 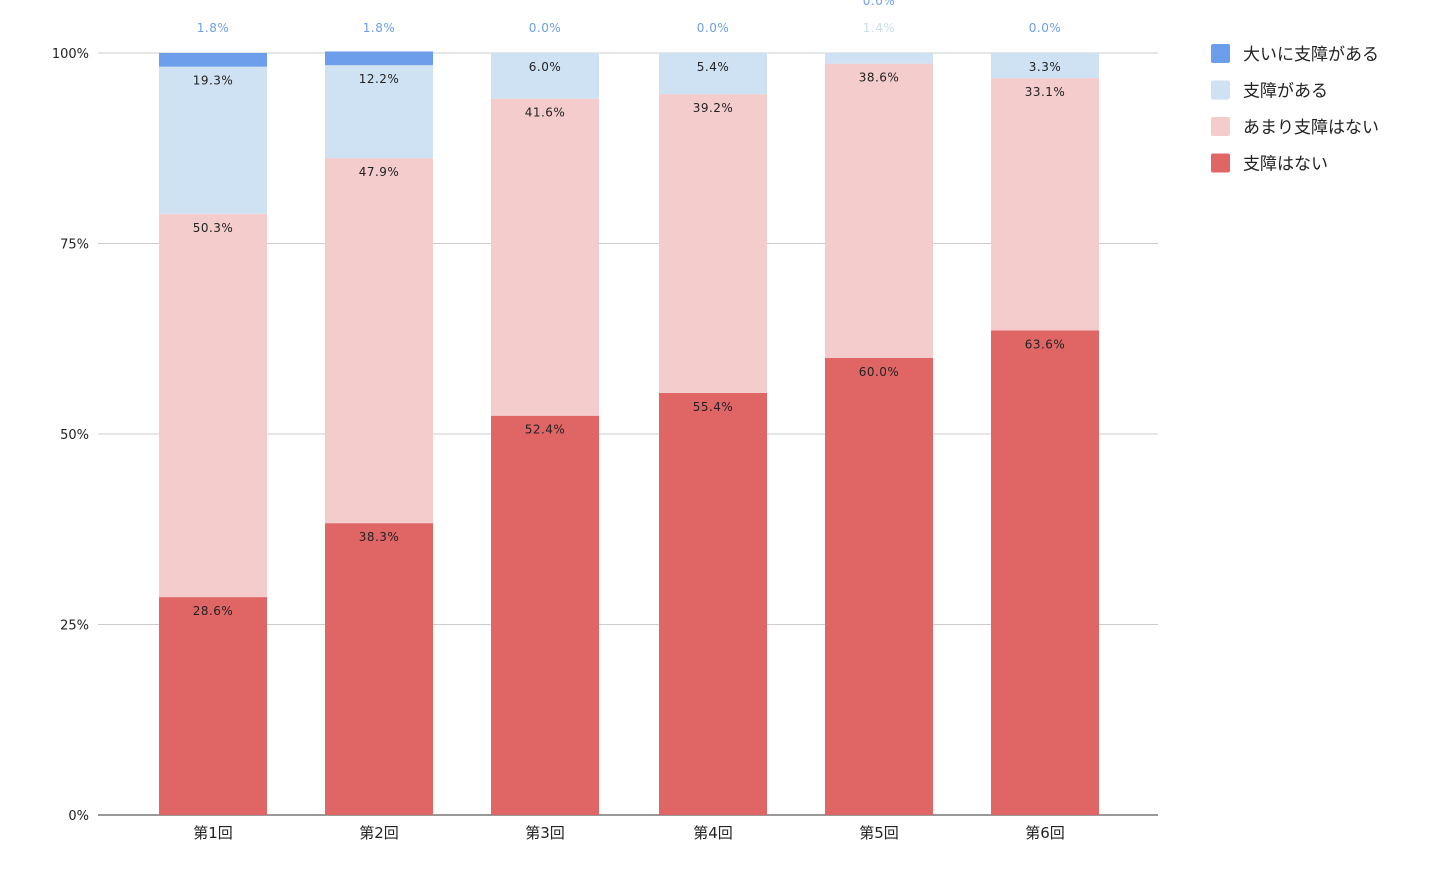 I want to click on data-label: 3.3%, so click(x=1045, y=67).